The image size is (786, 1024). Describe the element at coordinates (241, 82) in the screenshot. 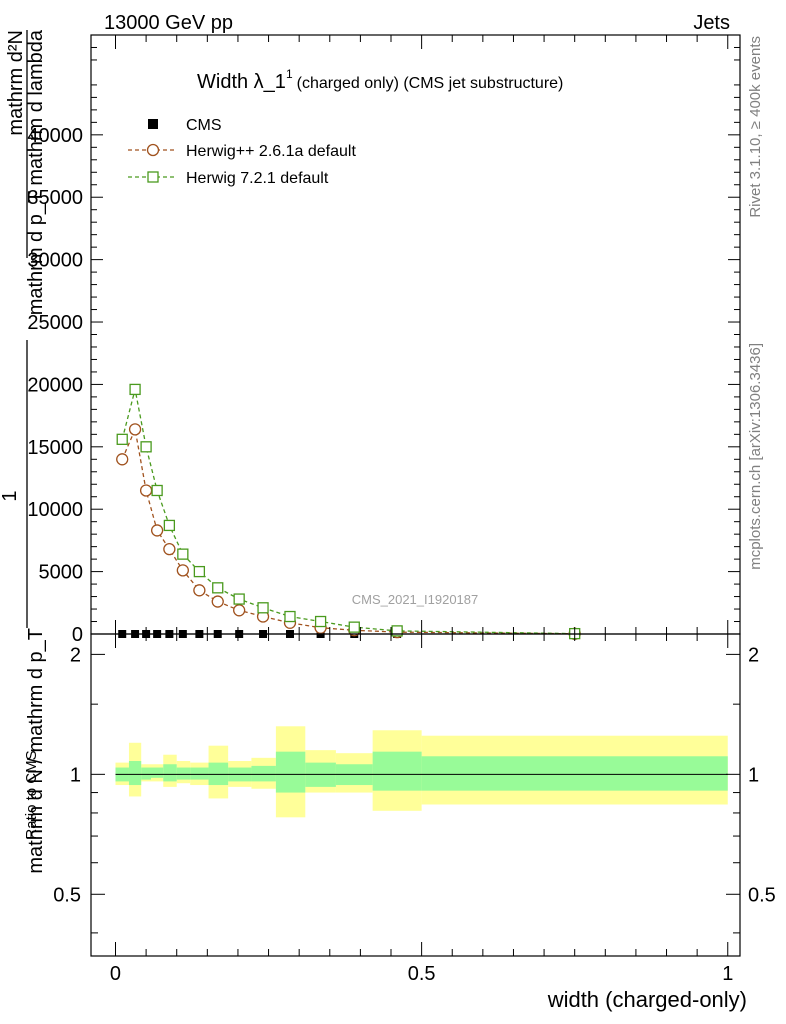

I see `plot-title-main: Width λ_1` at that location.